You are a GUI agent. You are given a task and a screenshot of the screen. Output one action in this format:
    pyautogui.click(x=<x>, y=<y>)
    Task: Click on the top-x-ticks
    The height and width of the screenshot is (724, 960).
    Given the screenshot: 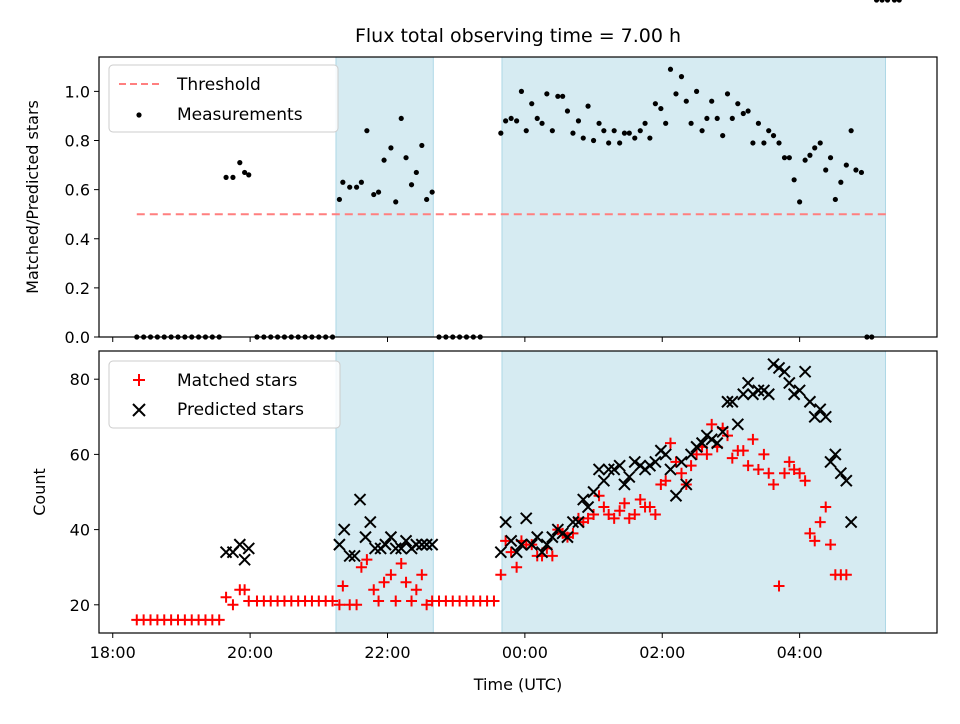 What is the action you would take?
    pyautogui.click(x=456, y=339)
    